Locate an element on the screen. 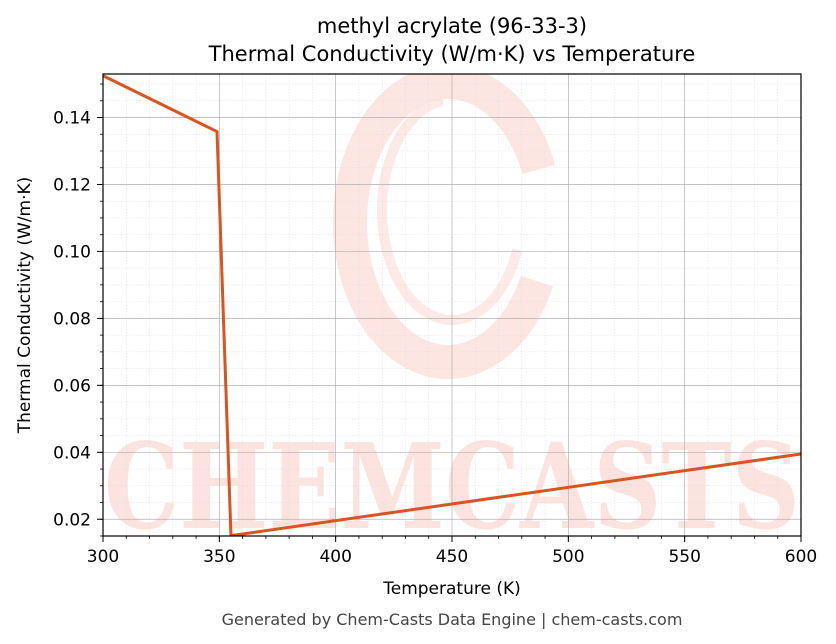 Image resolution: width=836 pixels, height=644 pixels. y-axis: 0.02 0.04 0.06 0.08 0.10 0.12 0.14 is located at coordinates (78, 310).